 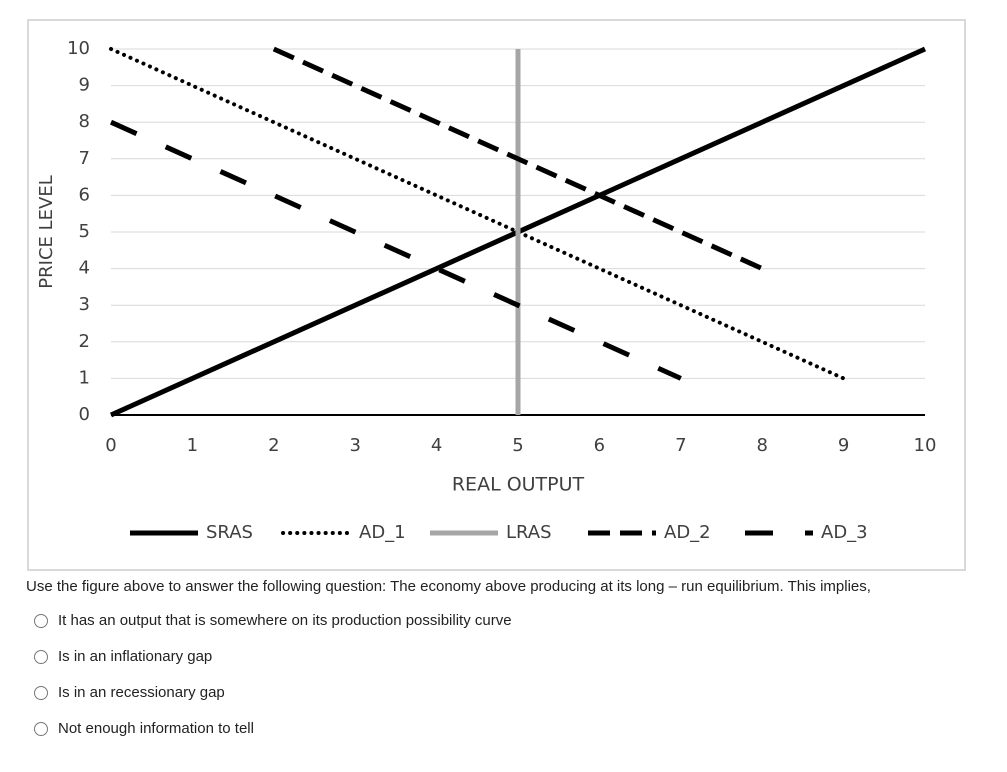 I want to click on y-tick-label: 3, so click(x=84, y=304).